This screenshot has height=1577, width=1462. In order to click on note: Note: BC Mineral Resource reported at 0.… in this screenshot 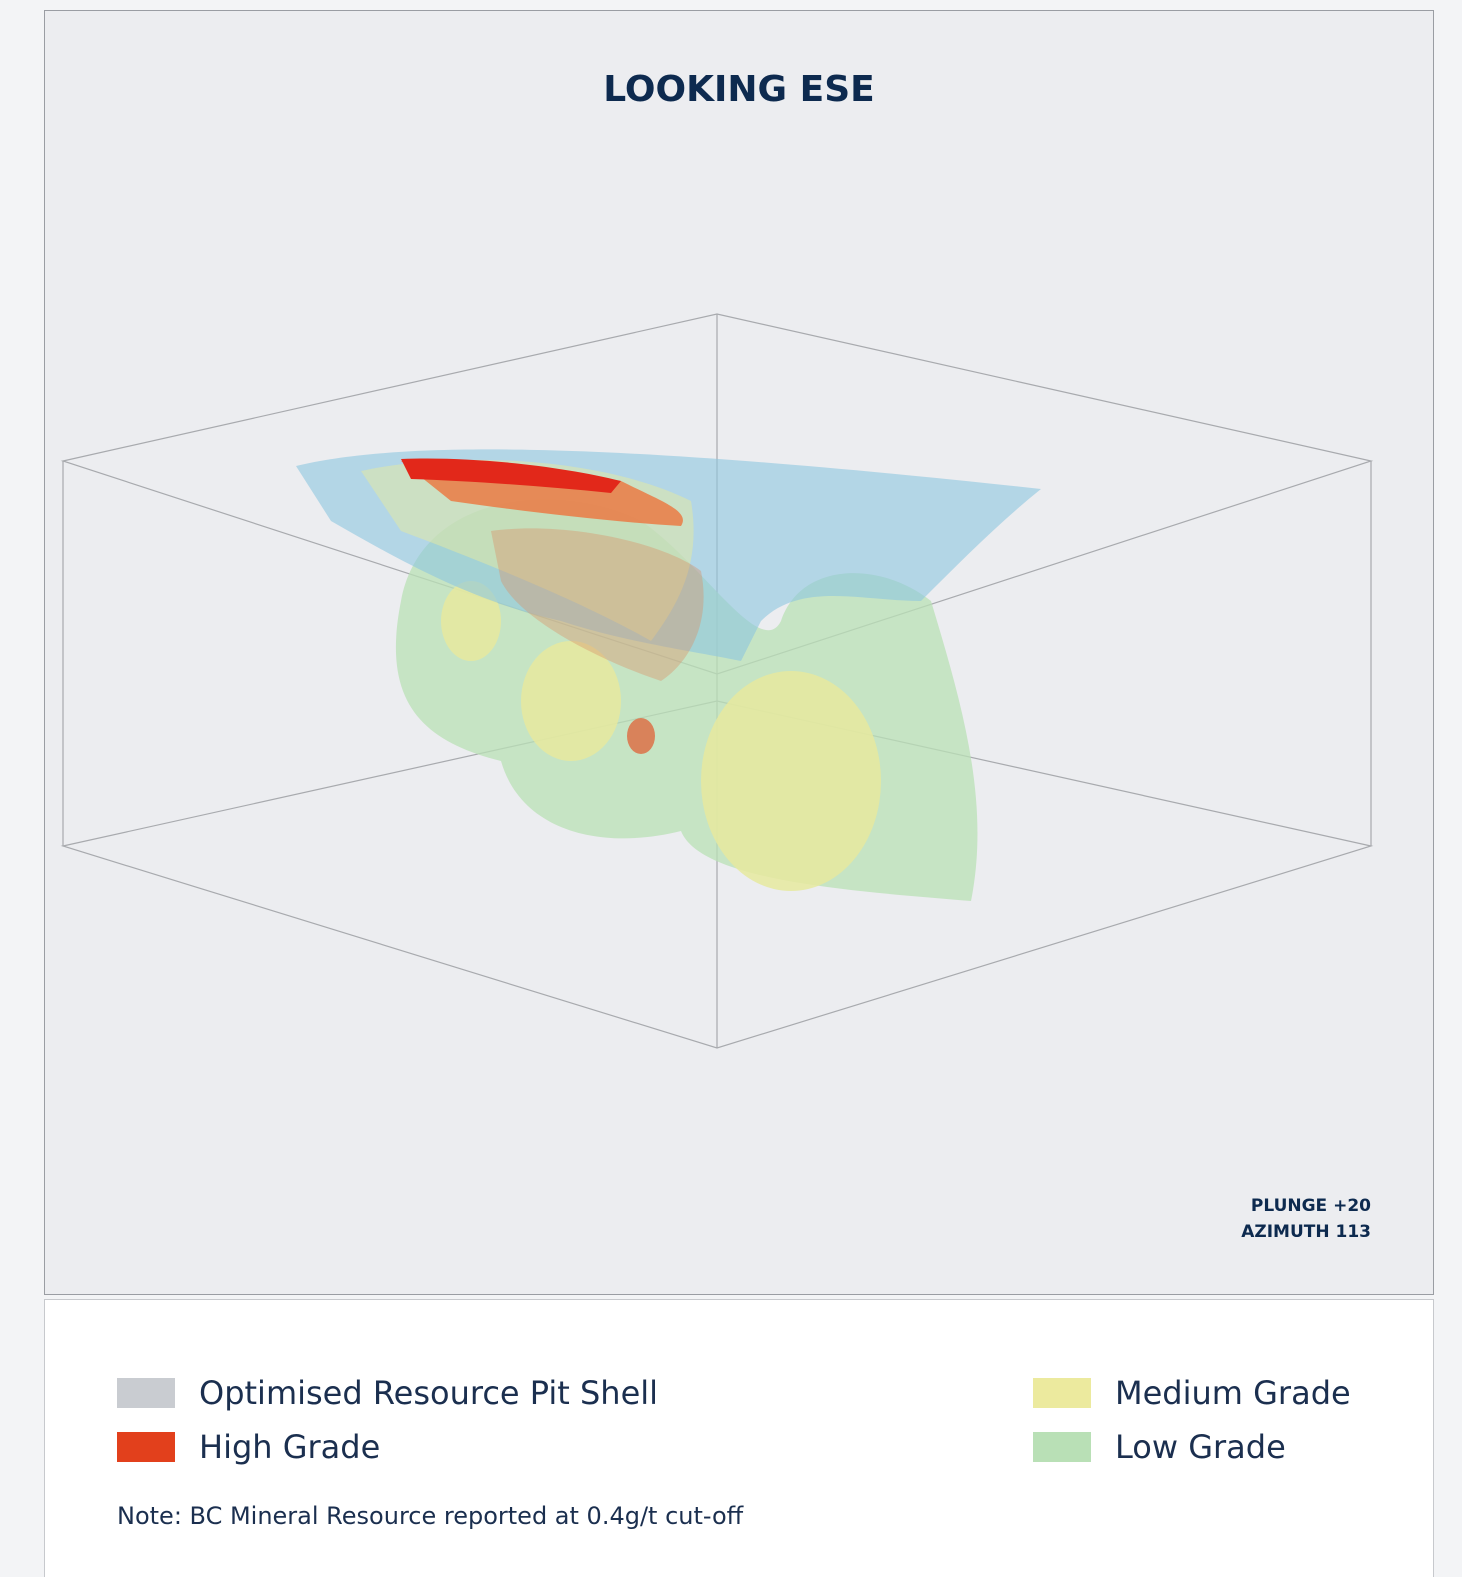, I will do `click(430, 1516)`.